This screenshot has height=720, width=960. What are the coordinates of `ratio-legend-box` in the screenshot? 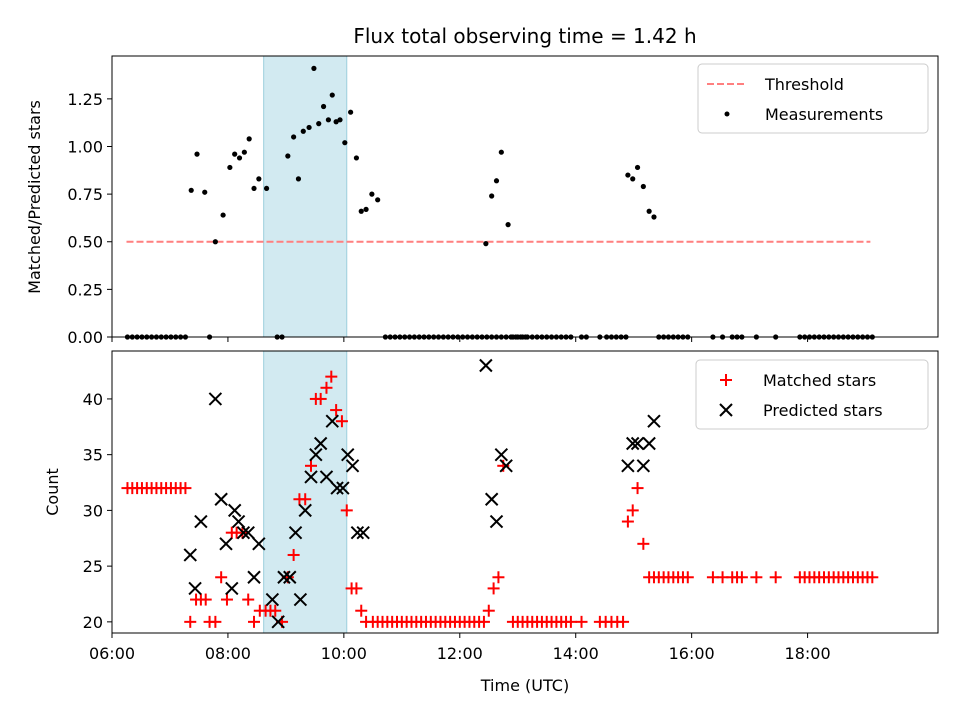 It's located at (813, 98).